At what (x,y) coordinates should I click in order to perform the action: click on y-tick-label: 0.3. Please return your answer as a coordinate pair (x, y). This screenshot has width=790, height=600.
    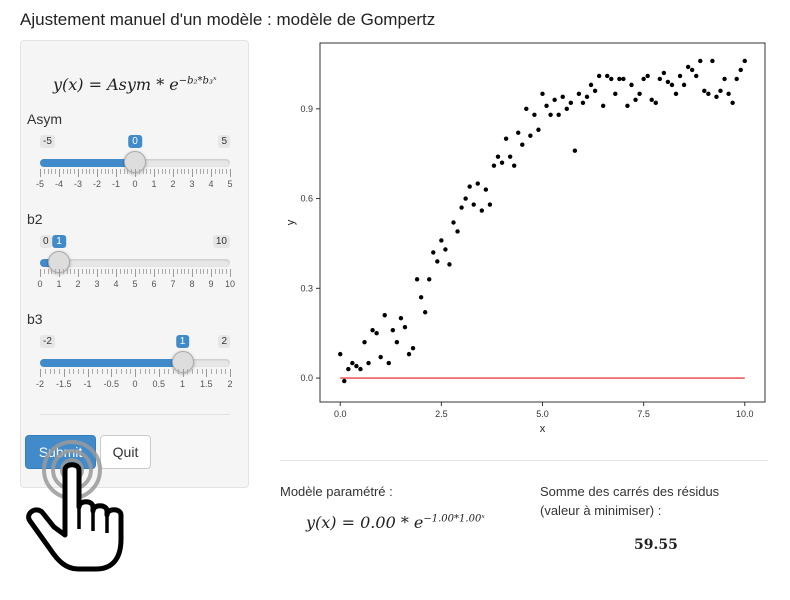
    Looking at the image, I should click on (306, 288).